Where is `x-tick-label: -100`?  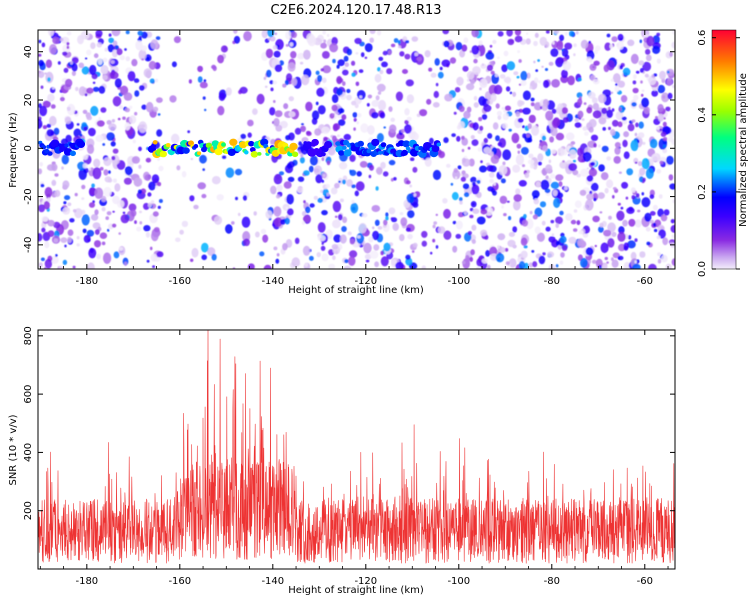 x-tick-label: -100 is located at coordinates (458, 581).